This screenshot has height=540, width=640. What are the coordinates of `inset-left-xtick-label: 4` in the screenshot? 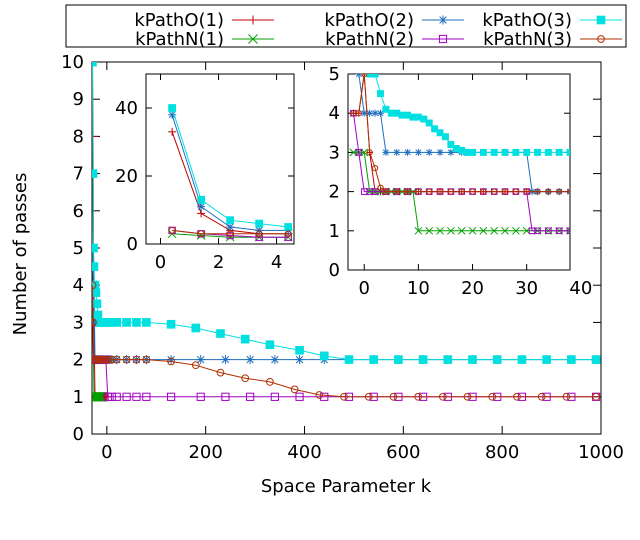 It's located at (276, 262).